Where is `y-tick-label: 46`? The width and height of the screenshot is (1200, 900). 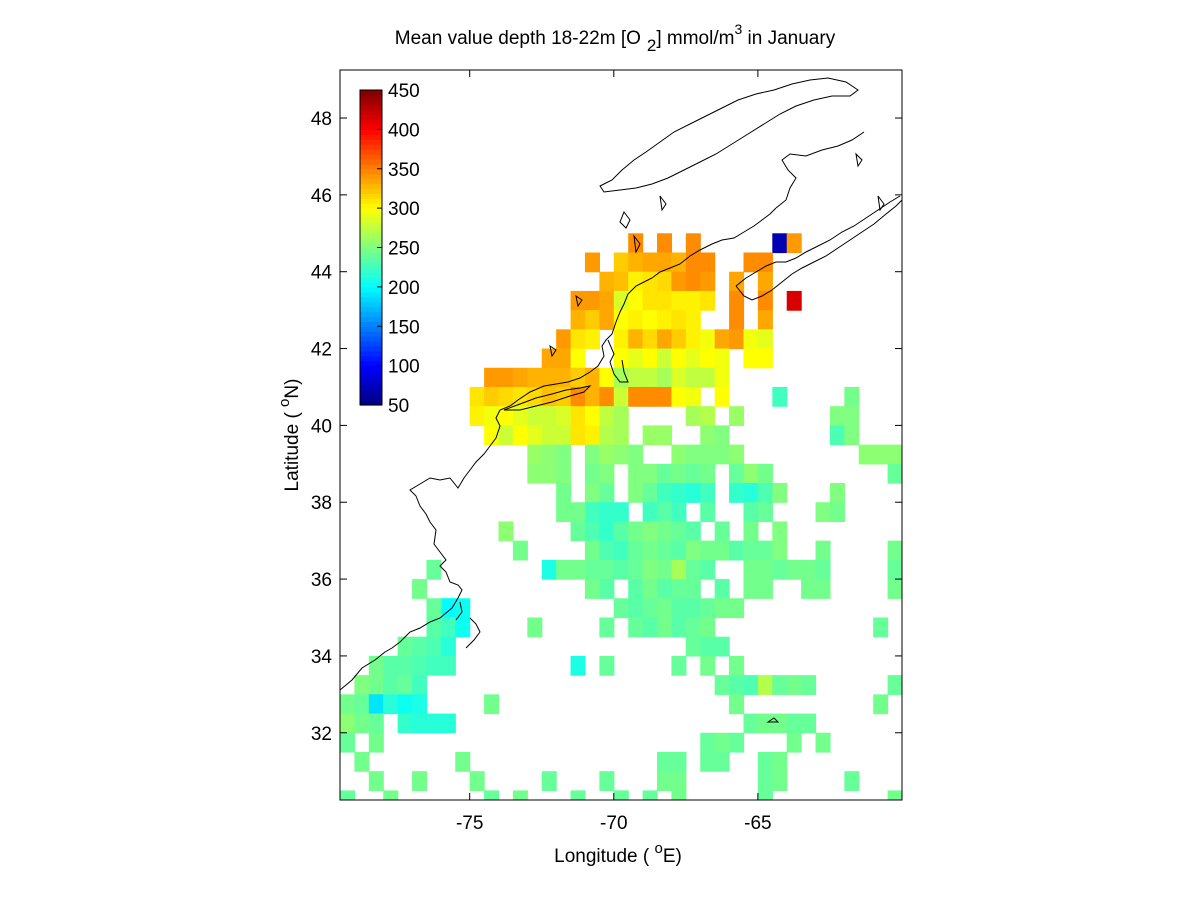 y-tick-label: 46 is located at coordinates (321, 196).